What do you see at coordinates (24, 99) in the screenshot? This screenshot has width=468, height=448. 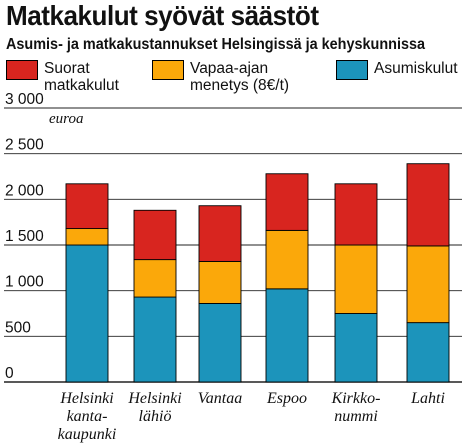 I see `y-tick-label: 3 000` at bounding box center [24, 99].